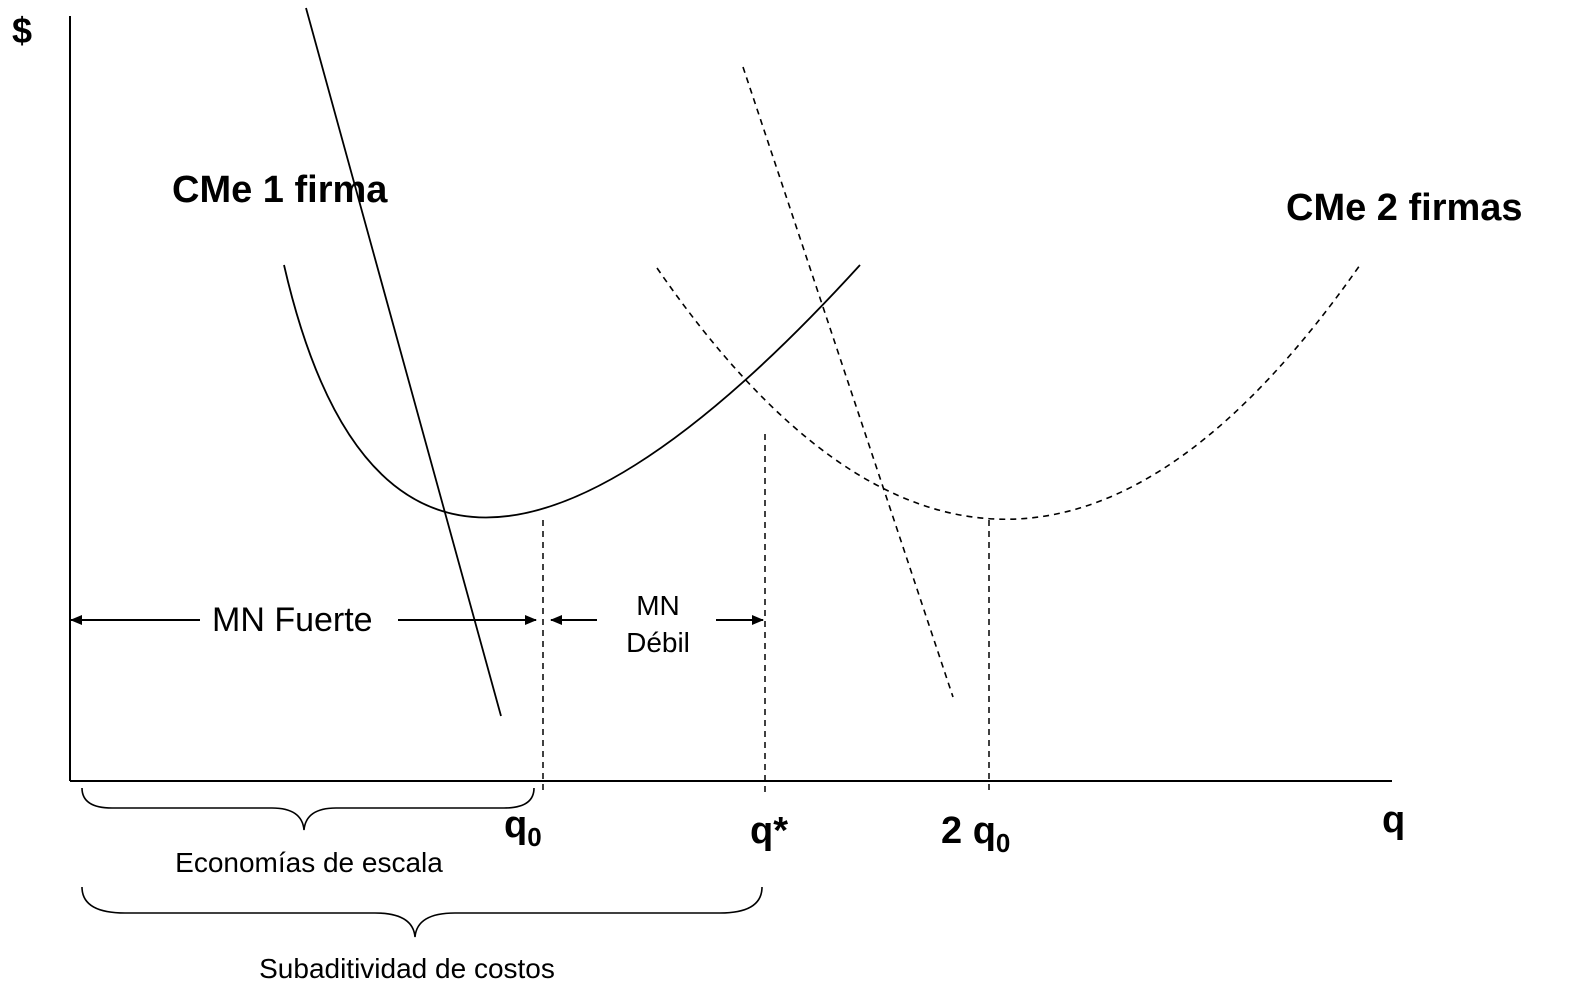  I want to click on q0-tick-label: q0, so click(523, 828).